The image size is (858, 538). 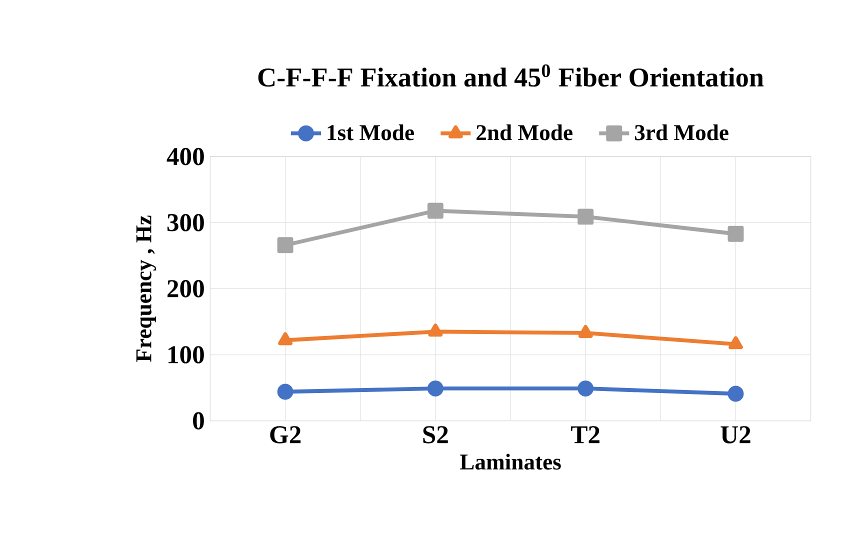 What do you see at coordinates (510, 462) in the screenshot?
I see `x-axis-title: Laminates` at bounding box center [510, 462].